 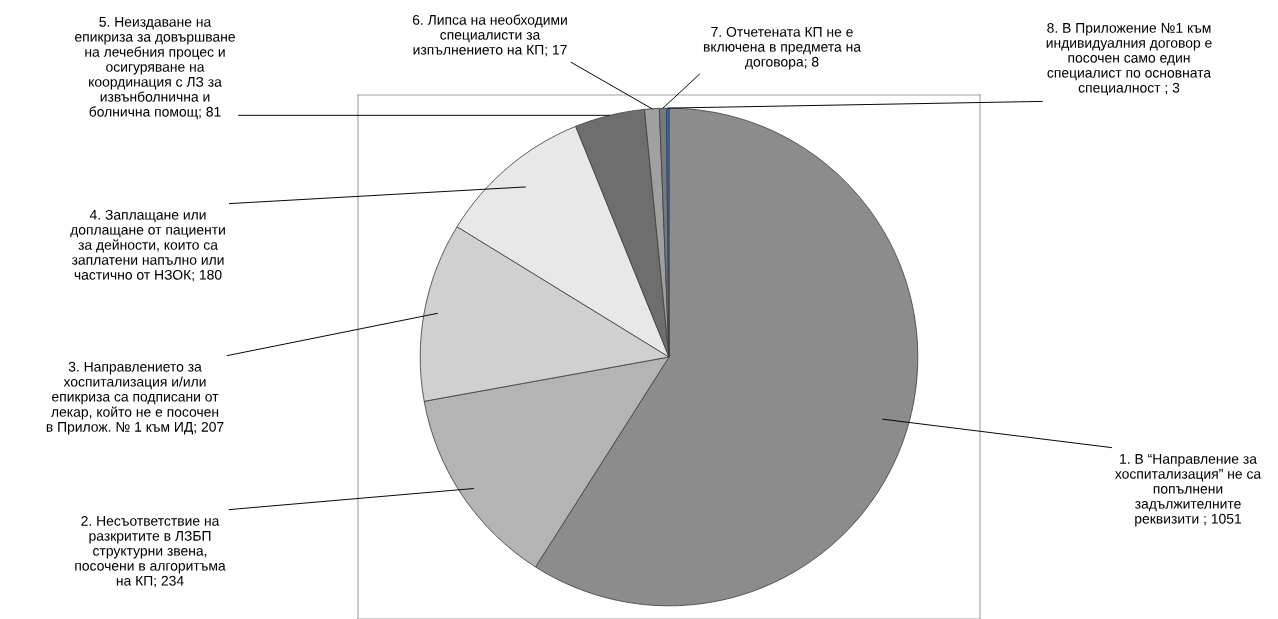 I want to click on slice-label: 5. Неиздаване на епикриза за довършване на лечебния процес и осигуряване на координация с ЛЗ за извънболнична и болнична помощ; 81, so click(x=155, y=68).